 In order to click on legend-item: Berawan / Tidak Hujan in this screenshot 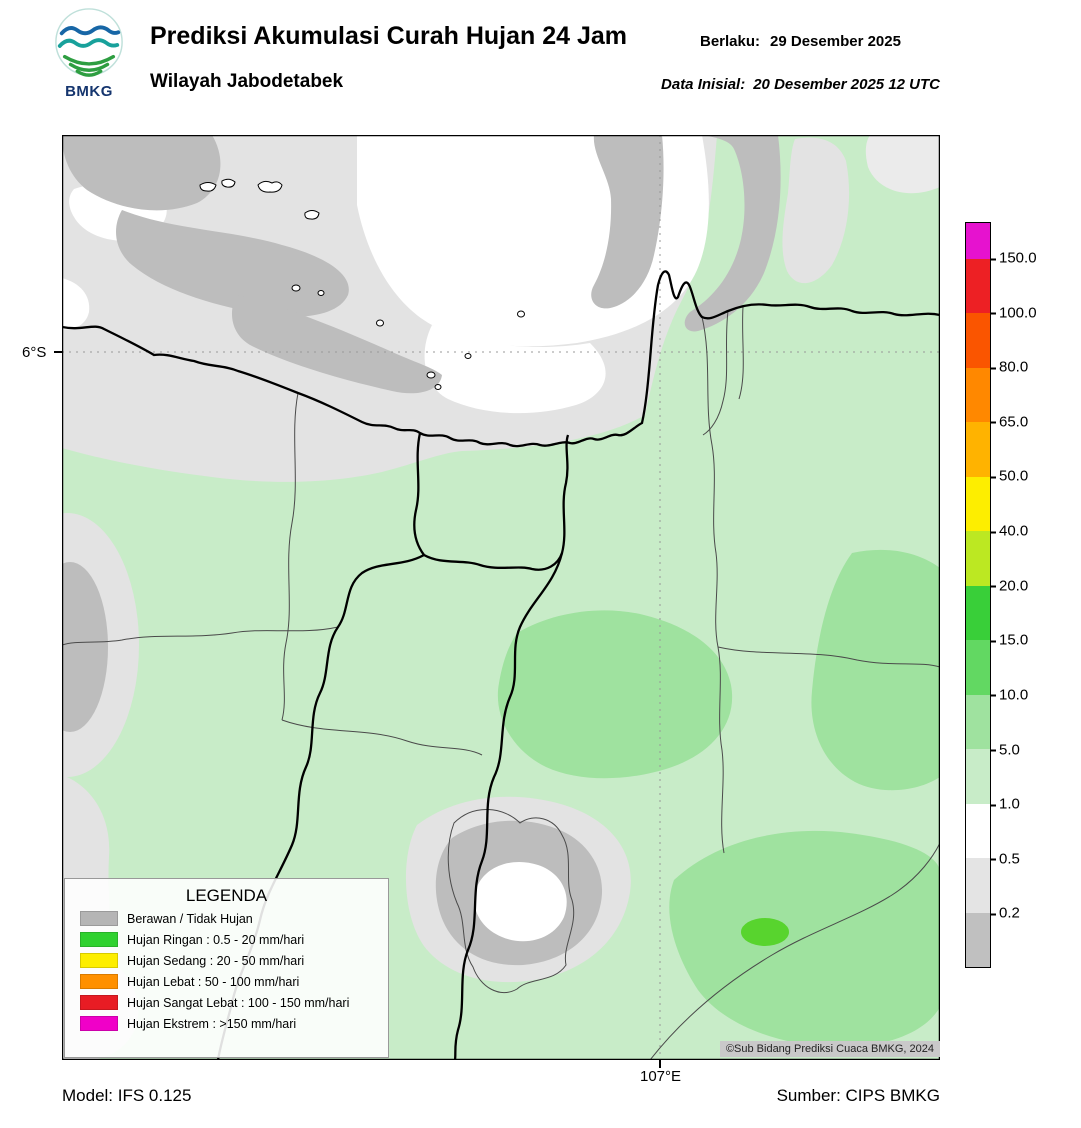, I will do `click(226, 918)`.